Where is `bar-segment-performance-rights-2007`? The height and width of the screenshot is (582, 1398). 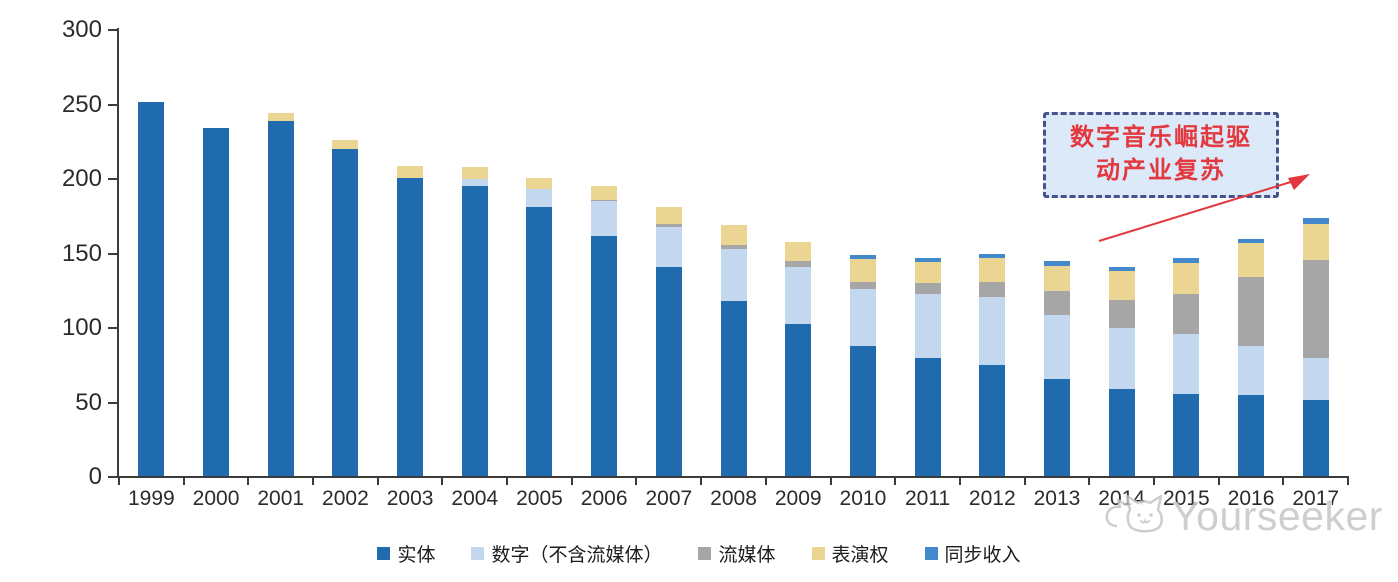 bar-segment-performance-rights-2007 is located at coordinates (668, 215).